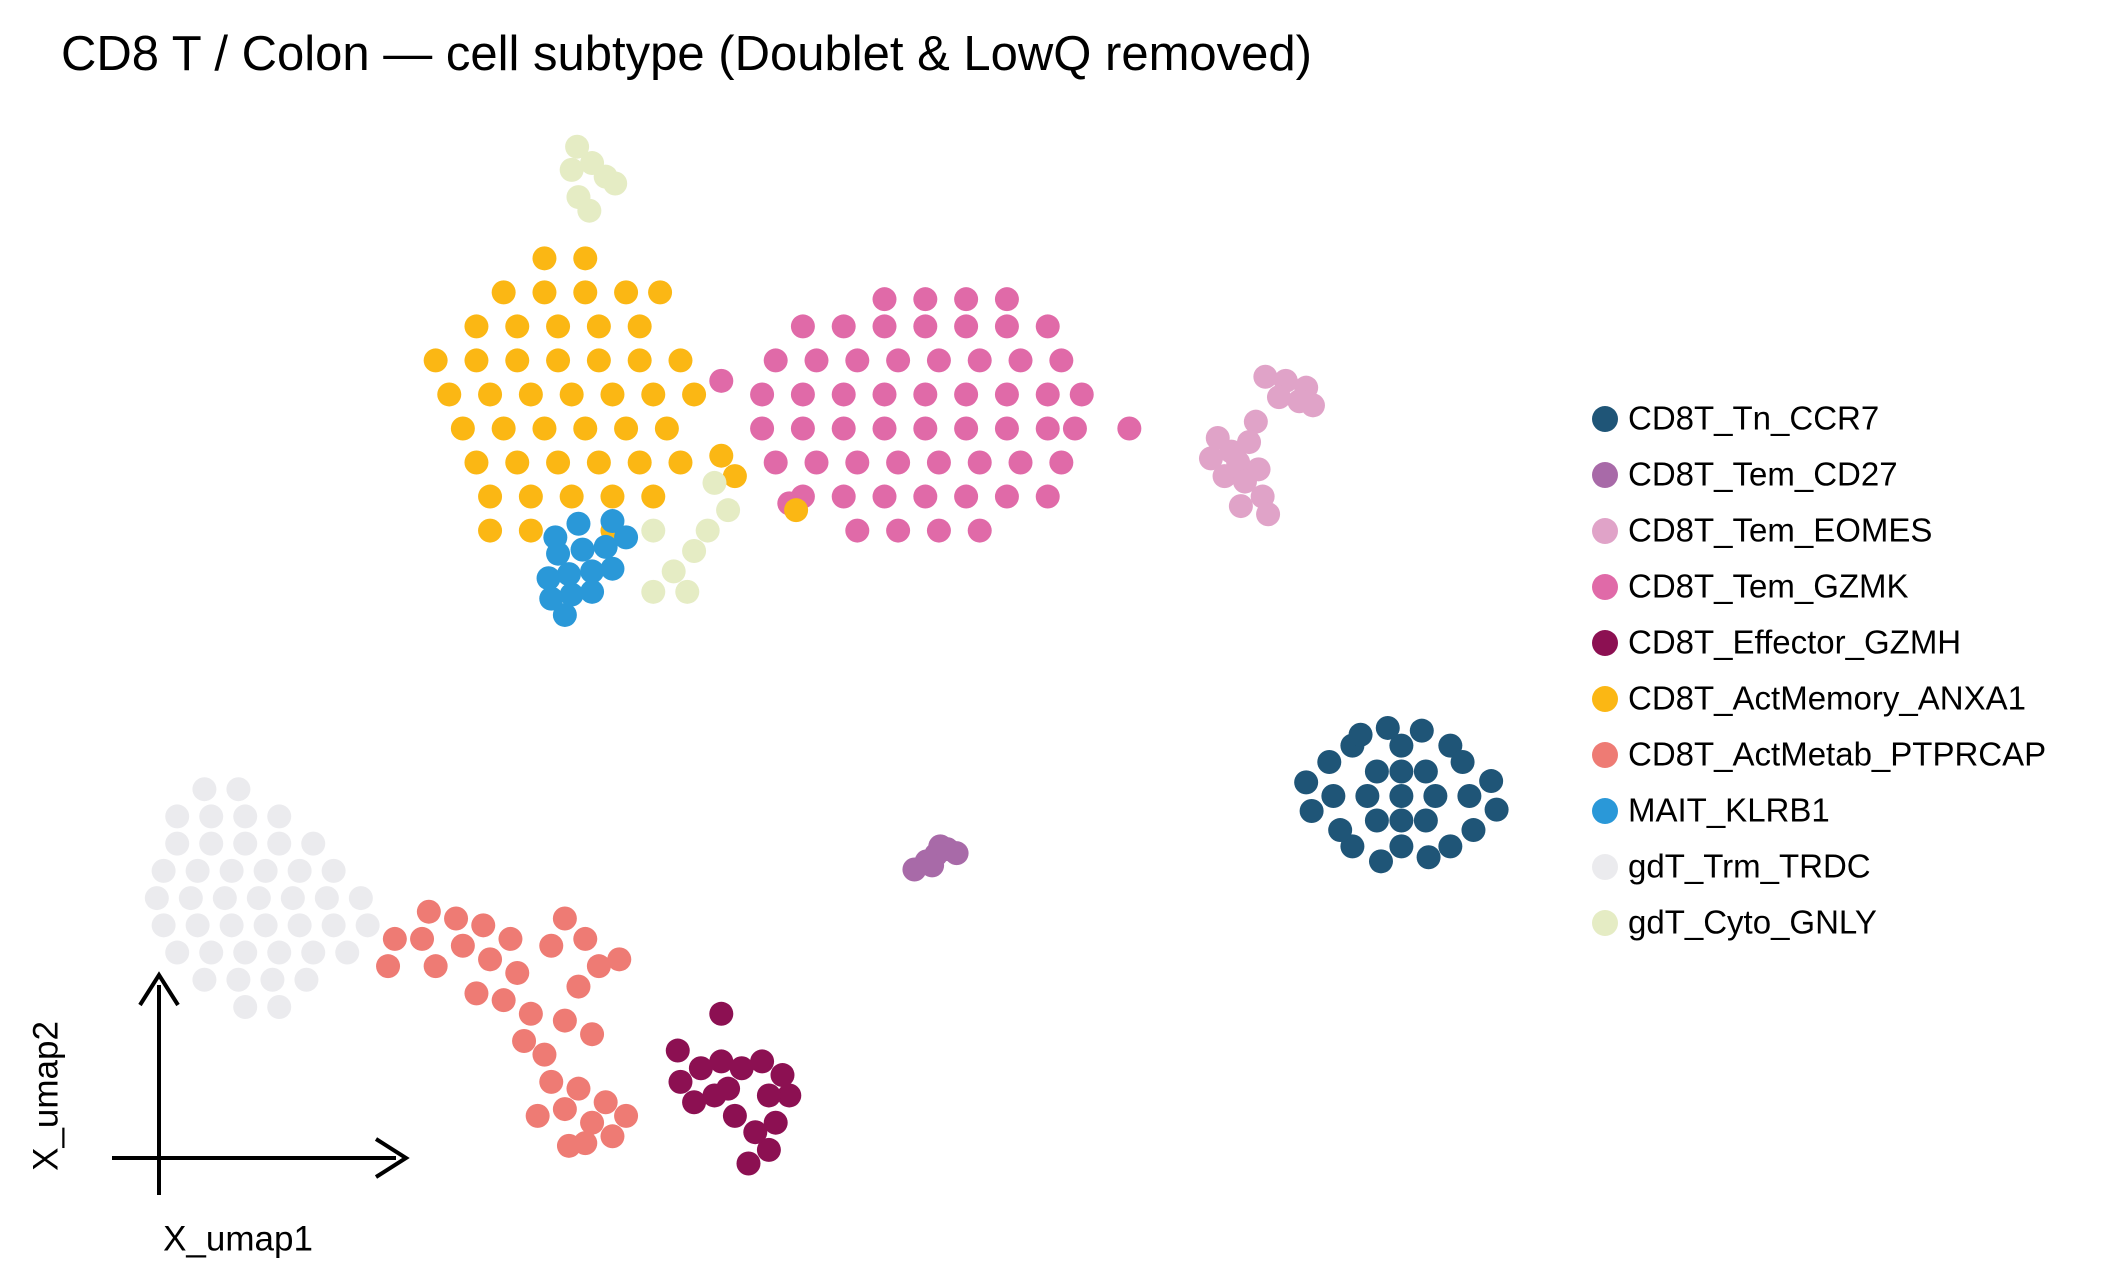 The image size is (2123, 1283). What do you see at coordinates (261, 1083) in the screenshot?
I see `axis-arrows` at bounding box center [261, 1083].